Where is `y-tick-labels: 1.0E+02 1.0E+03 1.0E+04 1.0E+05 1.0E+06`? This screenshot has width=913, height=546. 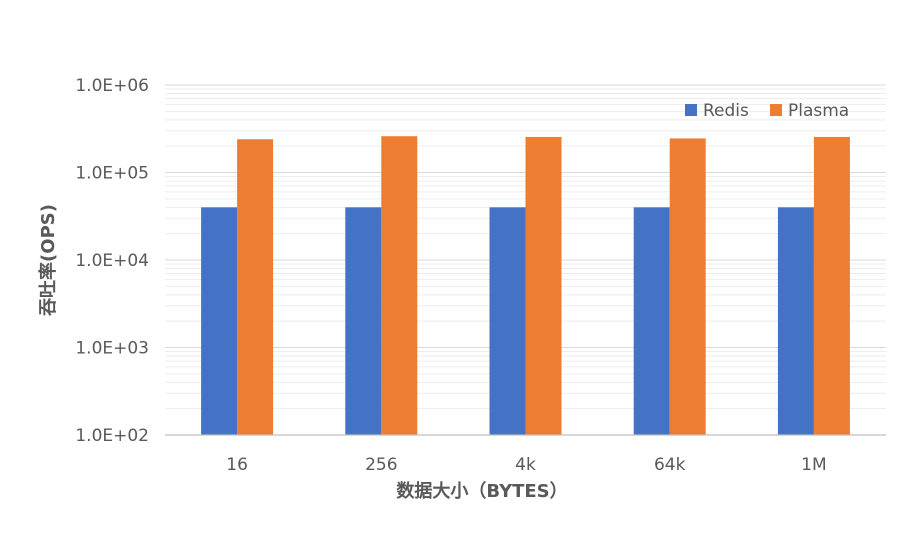 y-tick-labels: 1.0E+02 1.0E+03 1.0E+04 1.0E+05 1.0E+06 is located at coordinates (112, 261).